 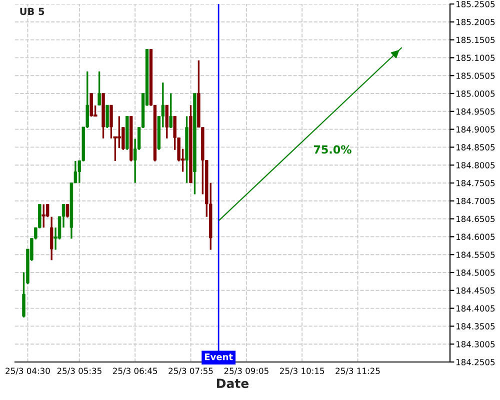 I want to click on y-tick-label: 184.8005, so click(x=475, y=165).